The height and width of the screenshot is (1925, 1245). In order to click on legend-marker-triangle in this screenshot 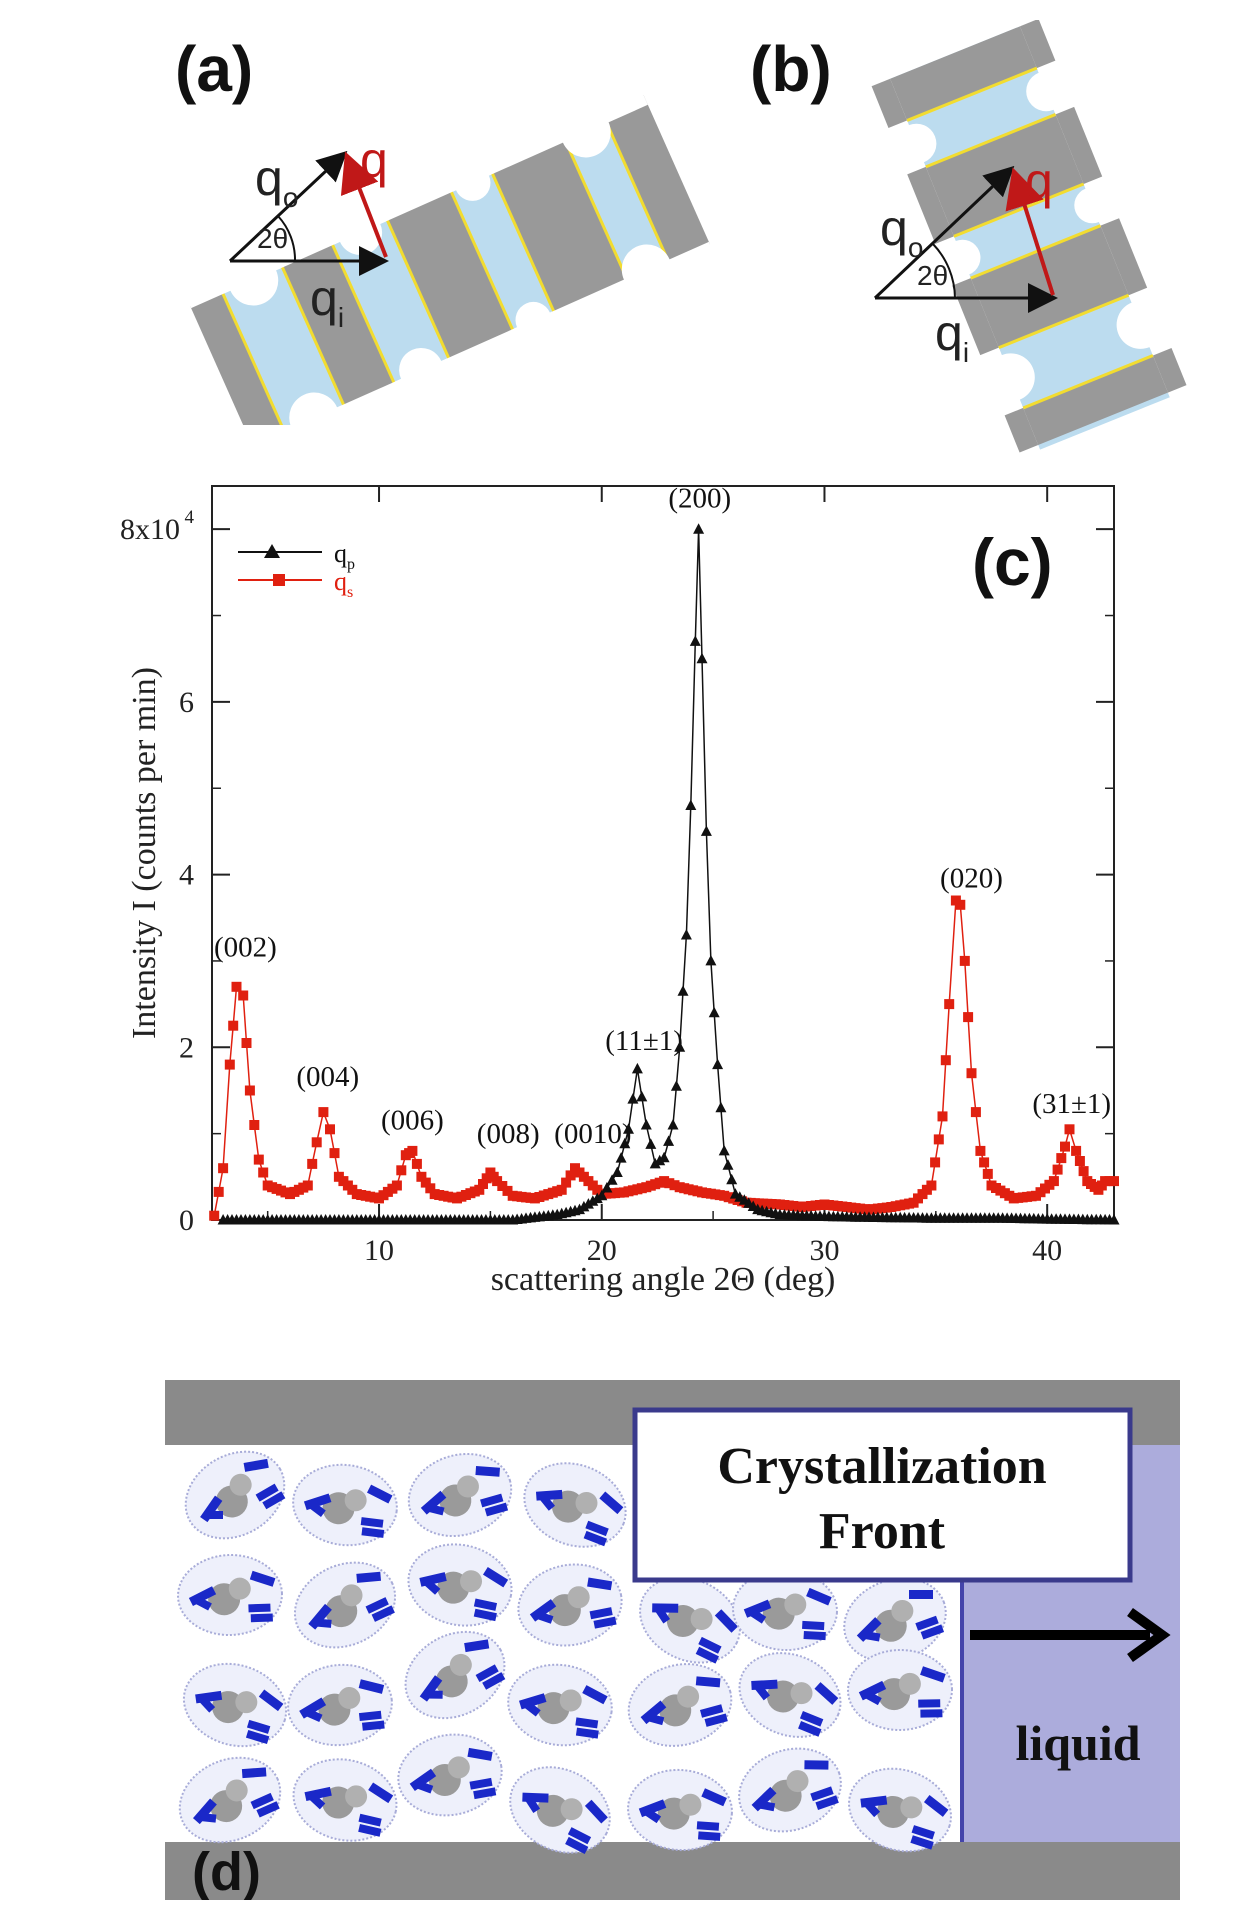, I will do `click(272, 551)`.